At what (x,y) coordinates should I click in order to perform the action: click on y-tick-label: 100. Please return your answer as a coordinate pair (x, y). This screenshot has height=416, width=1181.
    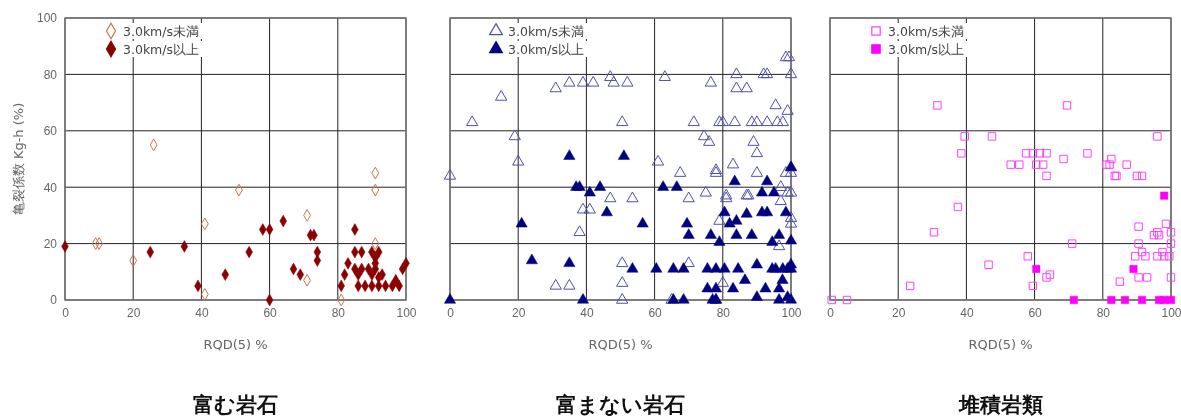
    Looking at the image, I should click on (47, 18).